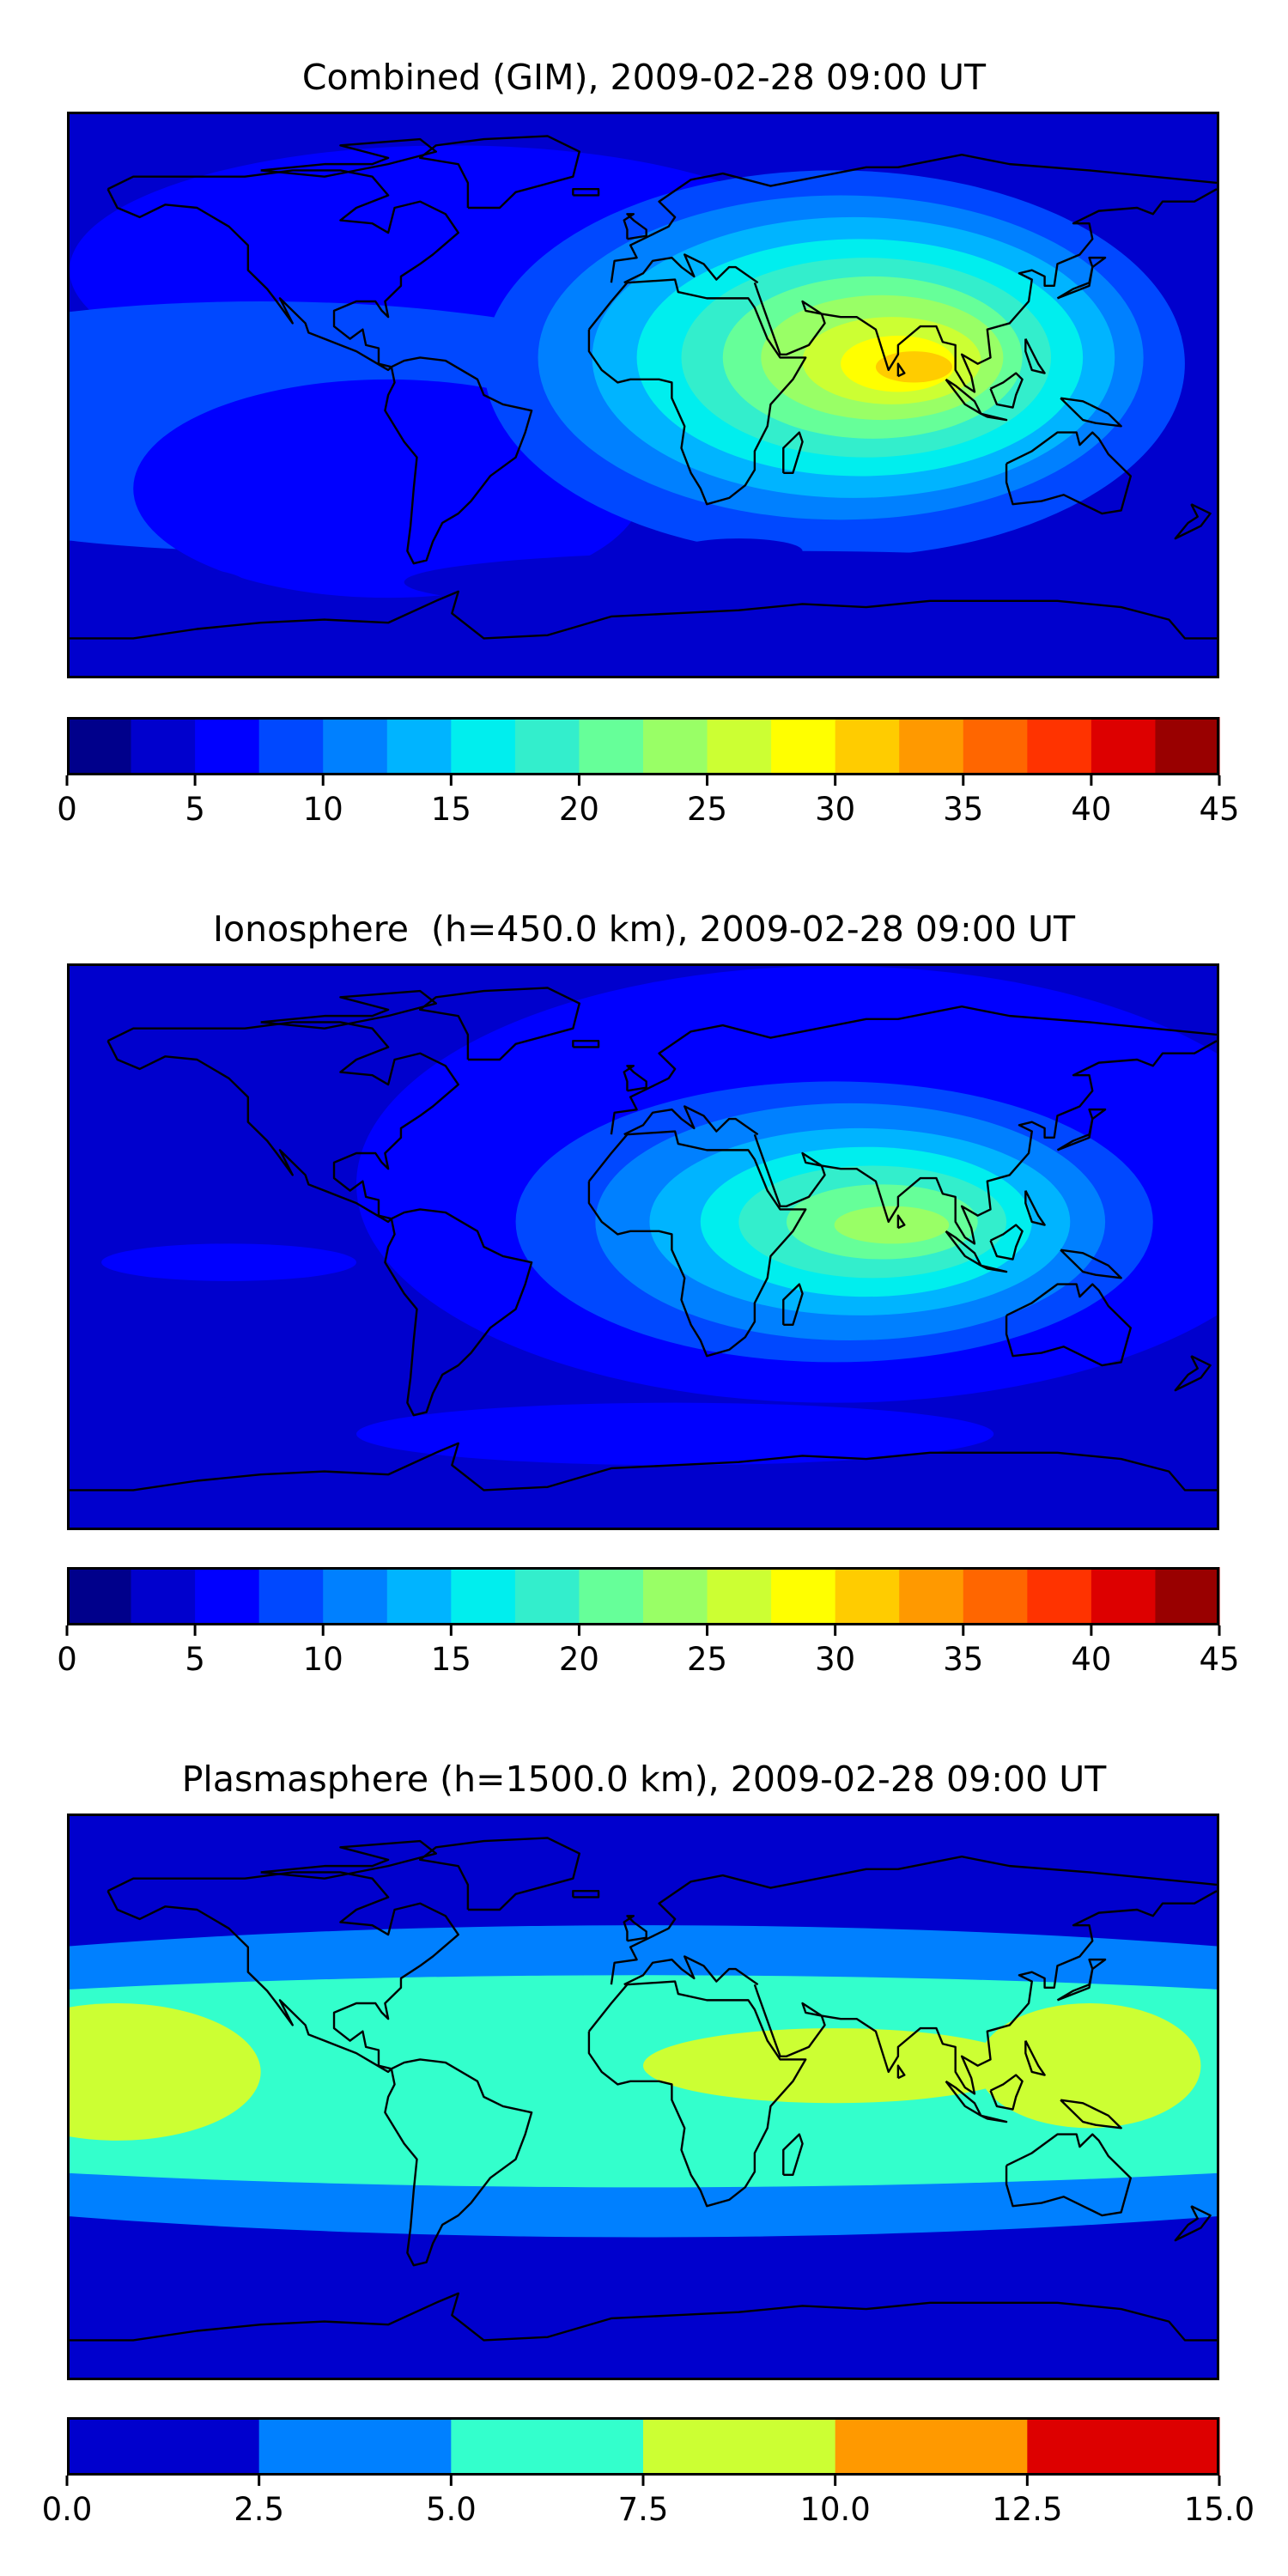 This screenshot has height=2576, width=1288. I want to click on panel-3-colorbar: 0.0 2.5 5.0 7.5 10.0 12.5 15.0, so click(649, 2472).